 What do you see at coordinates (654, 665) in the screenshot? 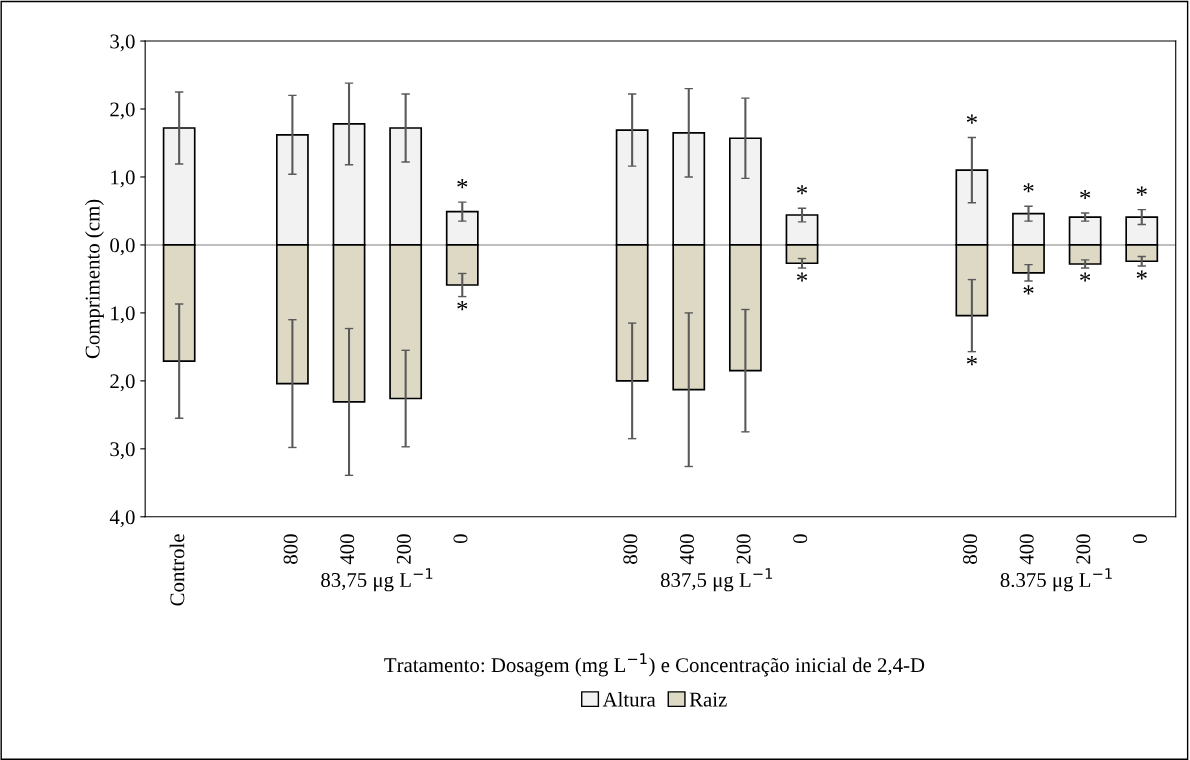
I see `x-axis-title: Tratamento: Dosagem (mg L$^{−1}$) e Concentração inicial de 2,4-D` at bounding box center [654, 665].